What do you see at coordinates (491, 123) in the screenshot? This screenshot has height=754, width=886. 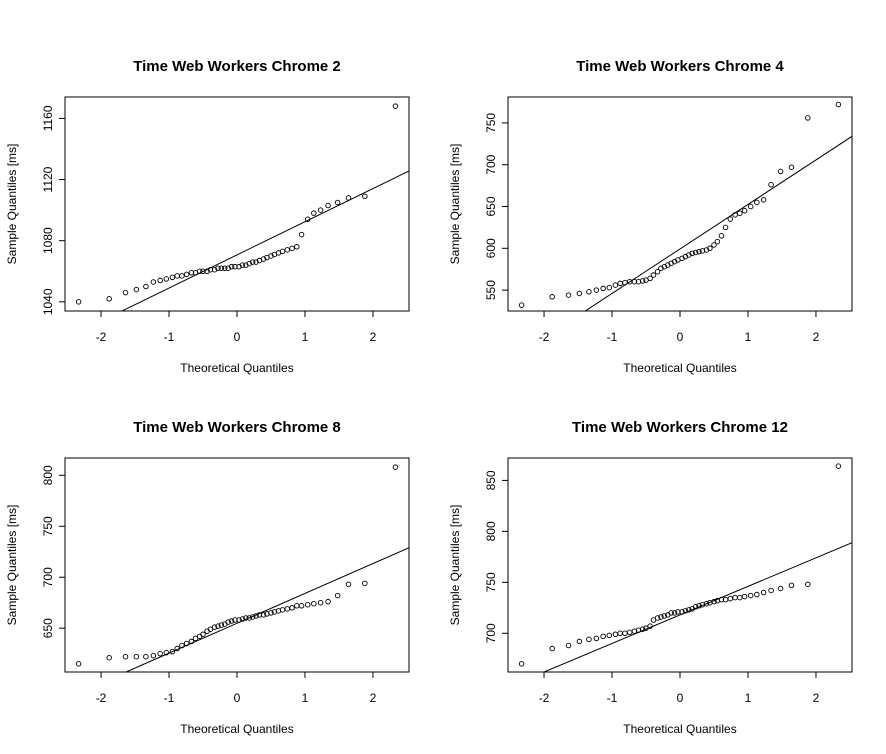 I see `y-tick-label: 750` at bounding box center [491, 123].